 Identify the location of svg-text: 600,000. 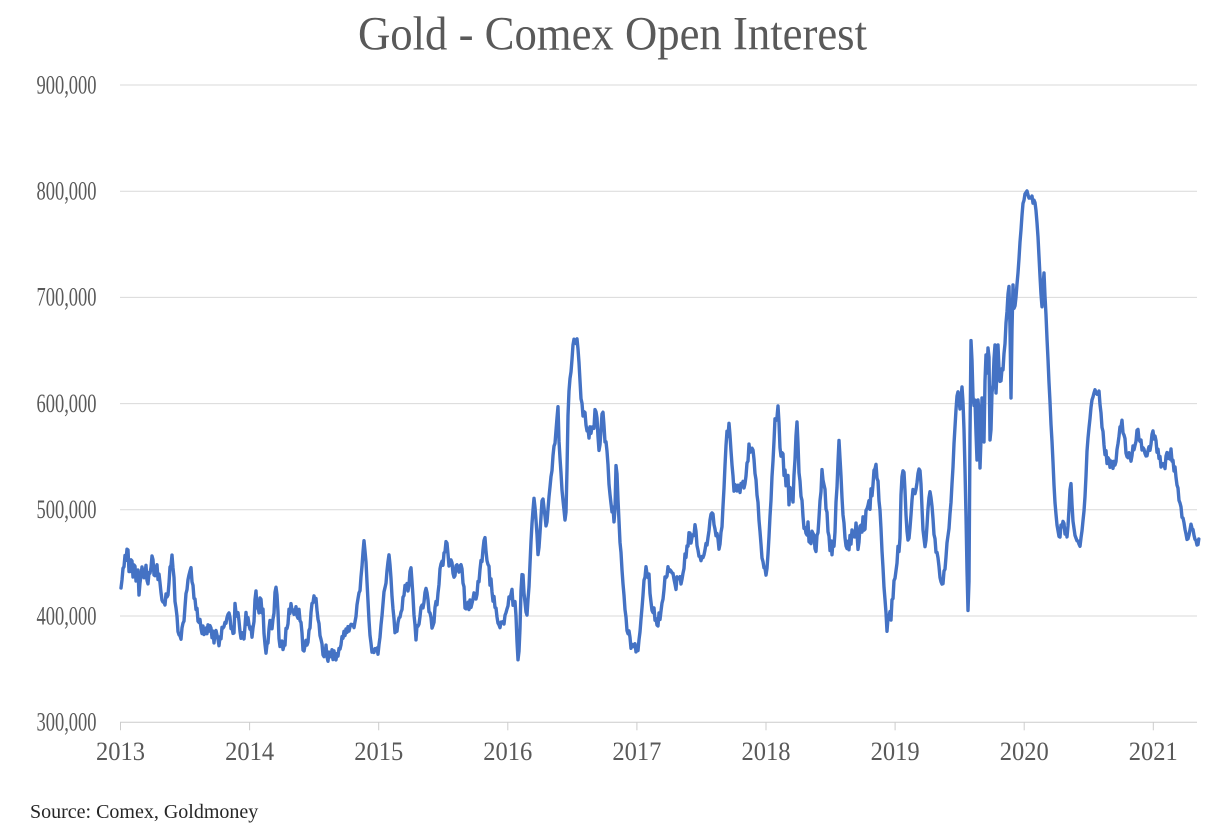
(67, 403).